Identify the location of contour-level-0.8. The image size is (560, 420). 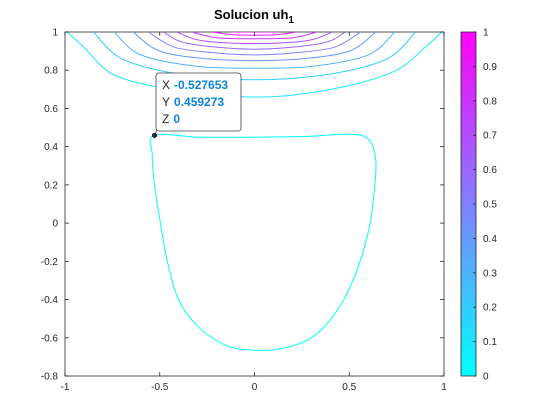
(254, 36).